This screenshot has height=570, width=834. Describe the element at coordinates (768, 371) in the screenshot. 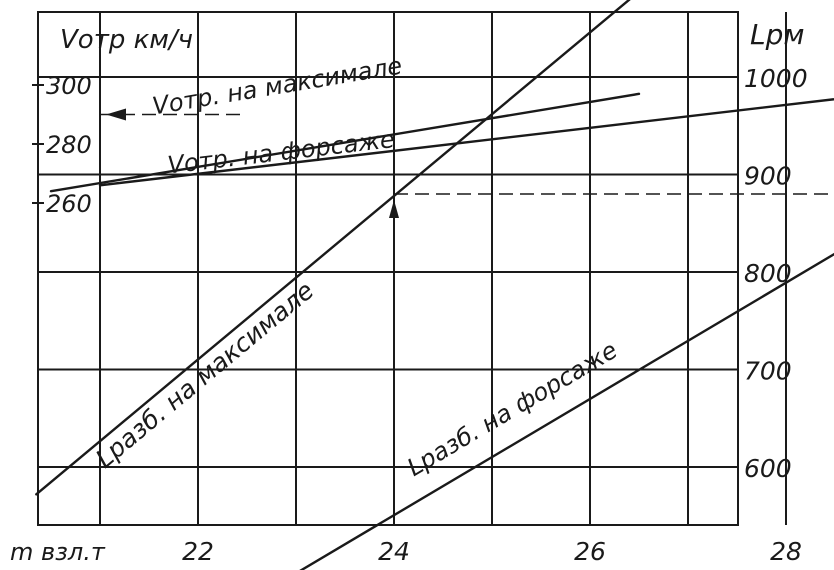

I see `right-tick-label: 700` at that location.